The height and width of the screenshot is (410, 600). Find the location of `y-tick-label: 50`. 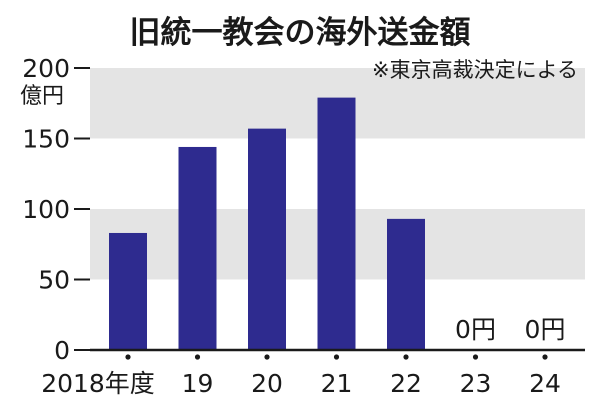

y-tick-label: 50 is located at coordinates (54, 280).